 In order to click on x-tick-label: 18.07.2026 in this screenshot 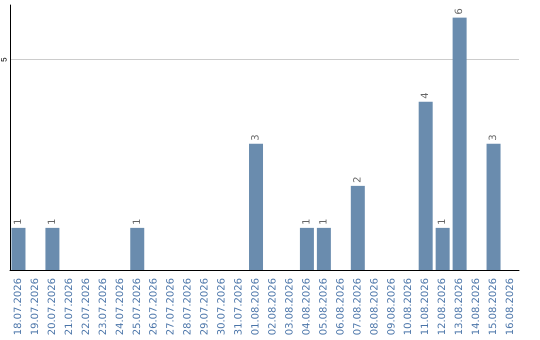, I will do `click(18, 307)`.